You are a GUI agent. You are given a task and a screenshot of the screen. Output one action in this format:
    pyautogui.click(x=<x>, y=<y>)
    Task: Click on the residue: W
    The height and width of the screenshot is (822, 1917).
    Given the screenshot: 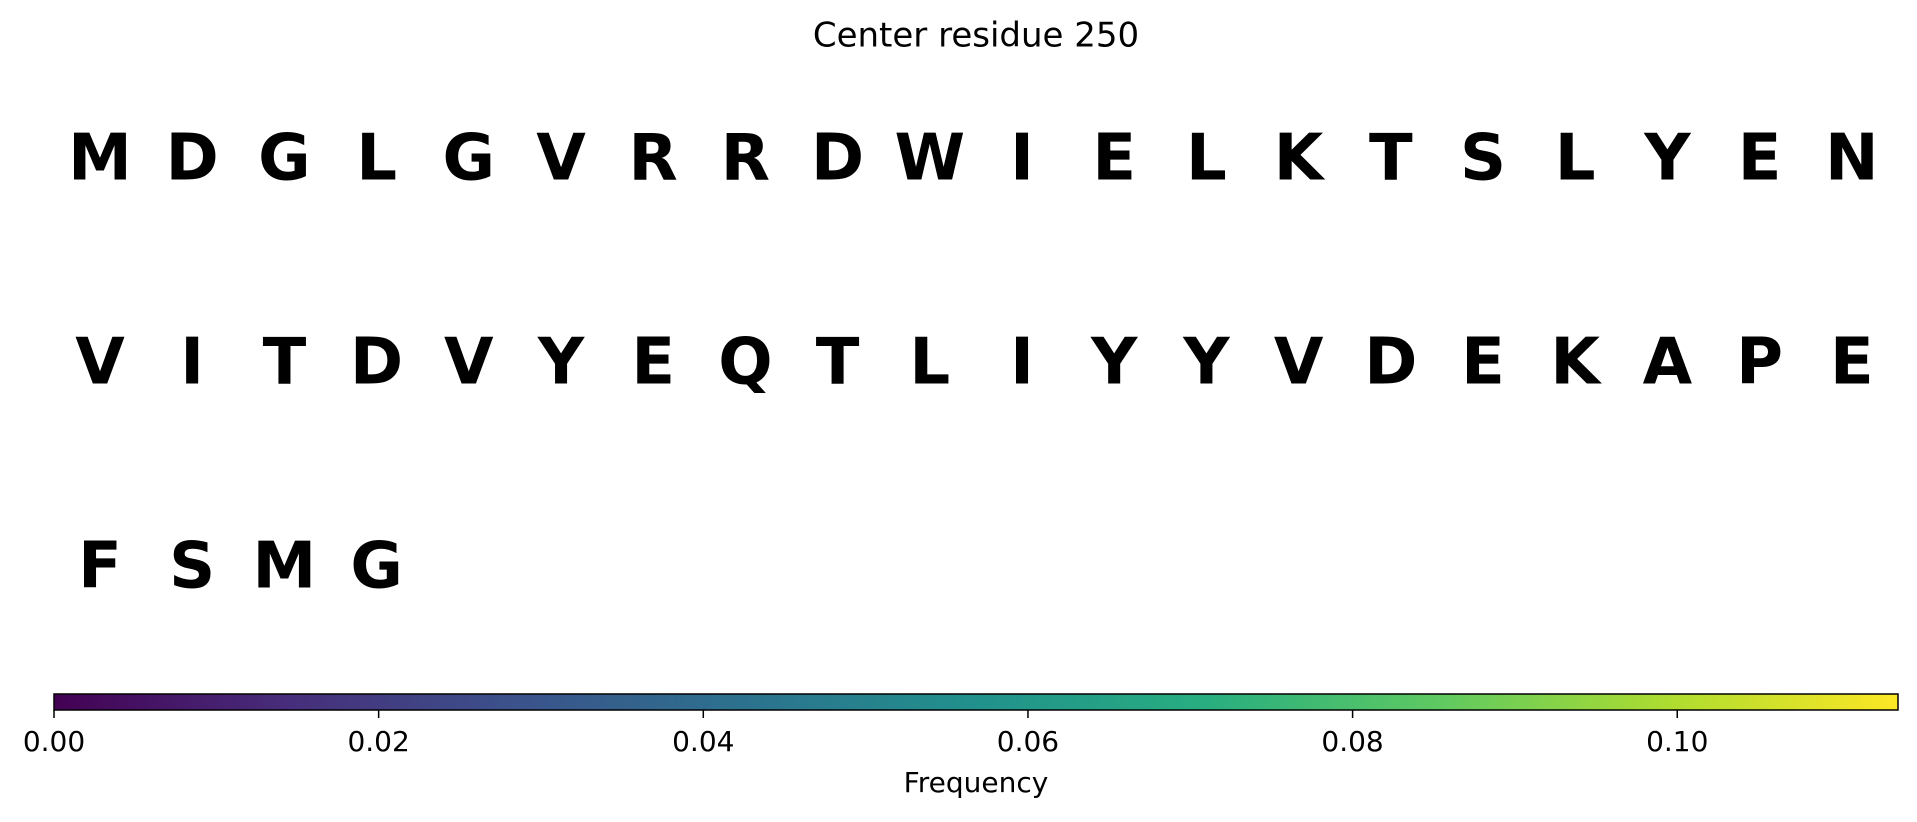 What is the action you would take?
    pyautogui.click(x=930, y=159)
    